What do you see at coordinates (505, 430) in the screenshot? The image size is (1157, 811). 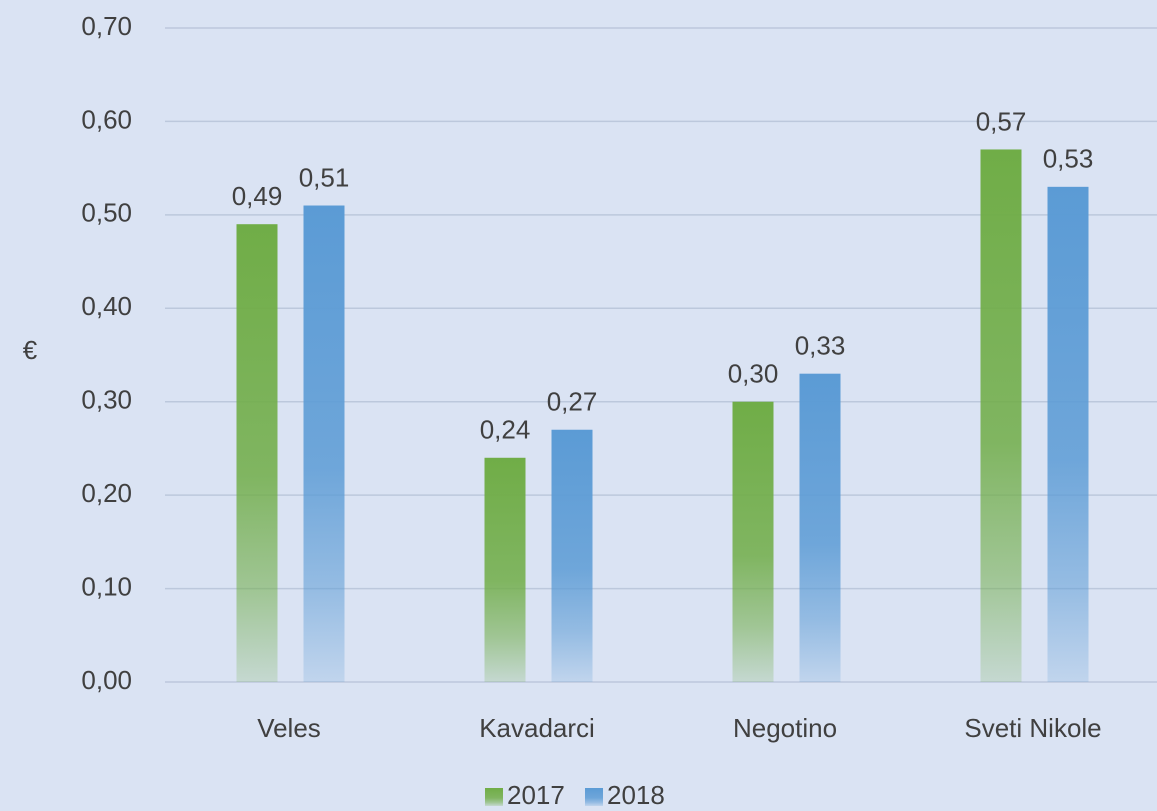 I see `data-label: 0,24` at bounding box center [505, 430].